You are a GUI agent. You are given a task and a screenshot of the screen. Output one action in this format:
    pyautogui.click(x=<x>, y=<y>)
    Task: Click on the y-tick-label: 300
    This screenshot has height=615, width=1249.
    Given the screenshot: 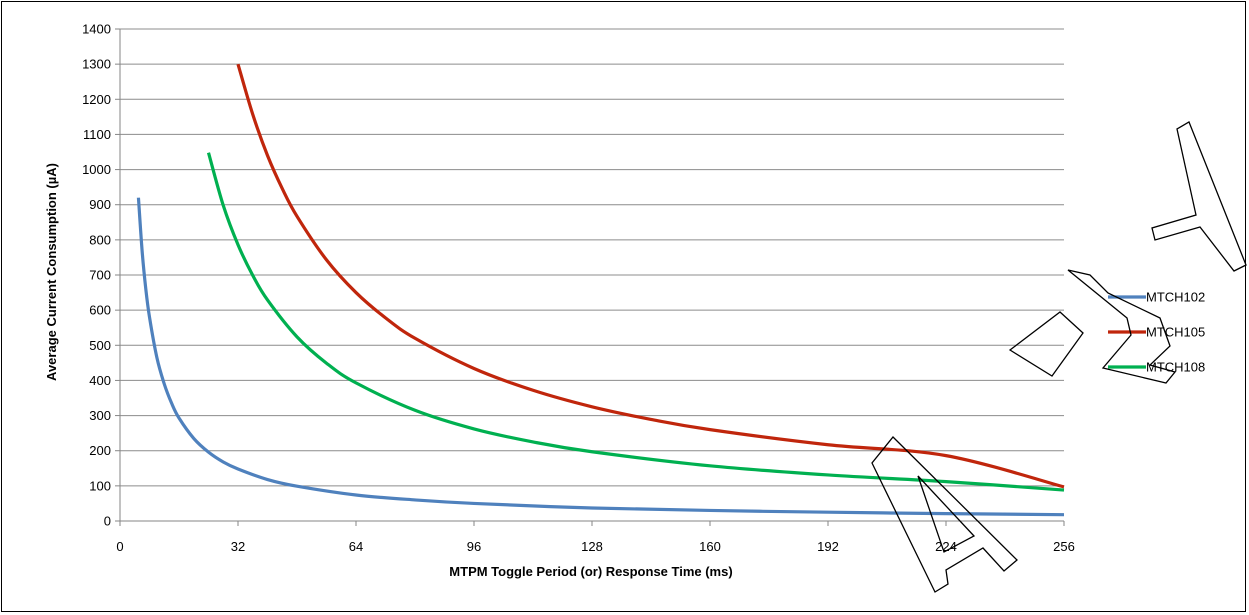 What is the action you would take?
    pyautogui.click(x=100, y=415)
    